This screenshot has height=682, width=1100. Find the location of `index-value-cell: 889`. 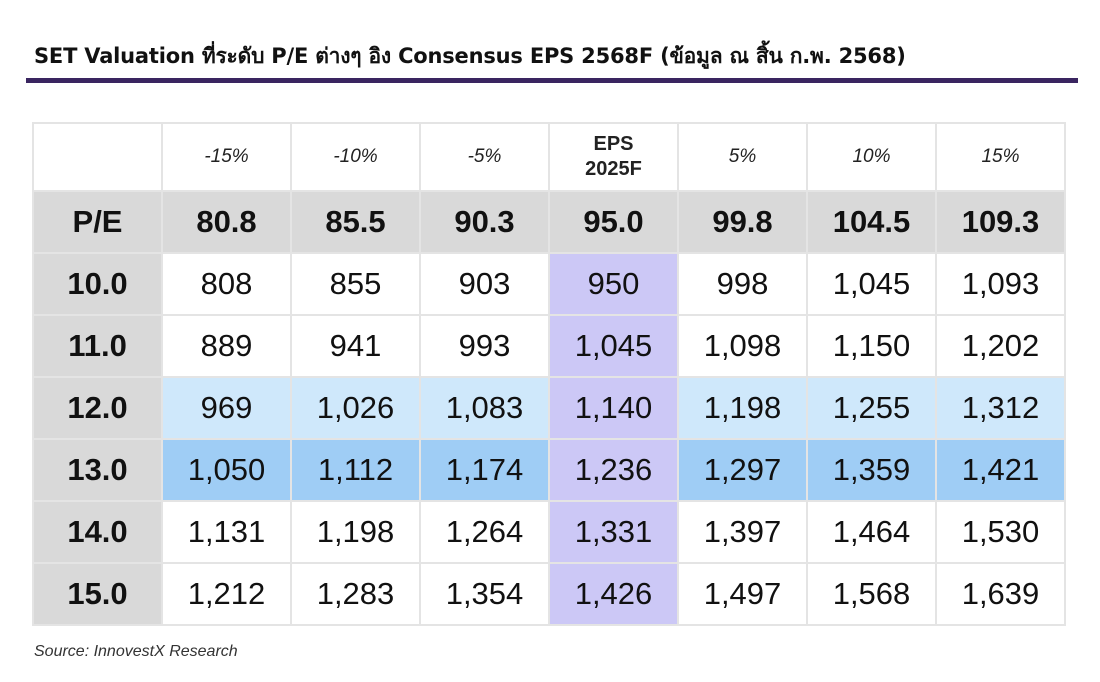

index-value-cell: 889 is located at coordinates (226, 346).